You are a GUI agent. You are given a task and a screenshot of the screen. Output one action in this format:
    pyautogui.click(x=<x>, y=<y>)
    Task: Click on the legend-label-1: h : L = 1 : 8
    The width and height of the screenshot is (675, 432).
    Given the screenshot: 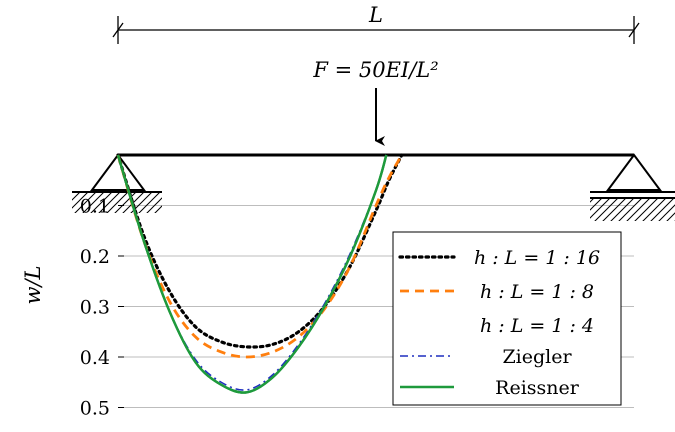 What is the action you would take?
    pyautogui.click(x=537, y=292)
    